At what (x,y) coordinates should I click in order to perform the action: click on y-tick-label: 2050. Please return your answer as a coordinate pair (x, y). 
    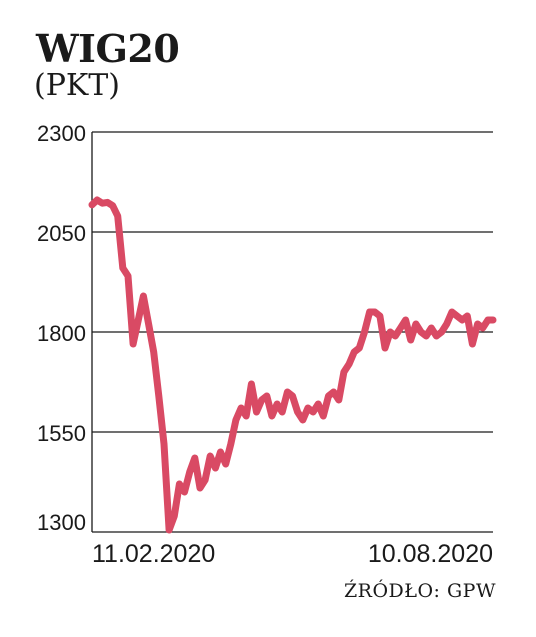
    Looking at the image, I should click on (61, 233).